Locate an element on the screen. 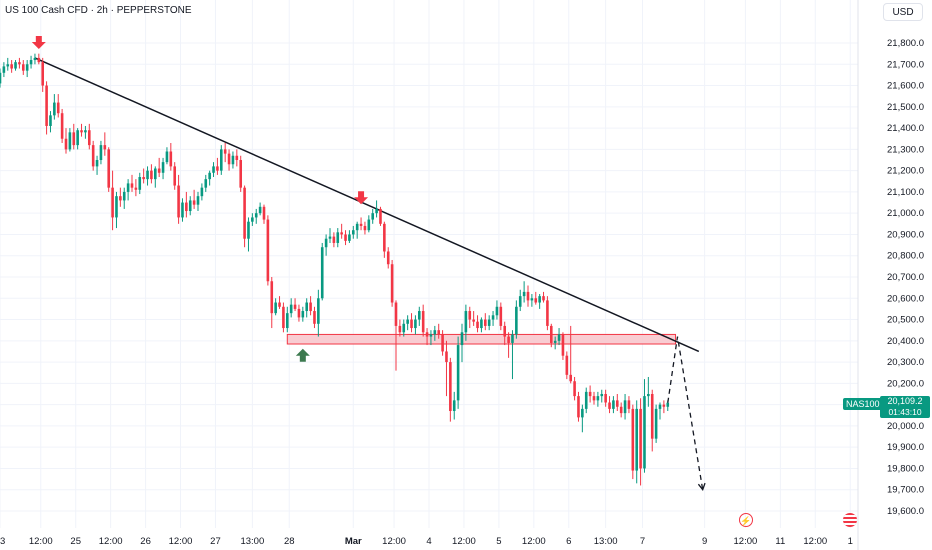  last-price-value: 20,109.2 is located at coordinates (905, 401).